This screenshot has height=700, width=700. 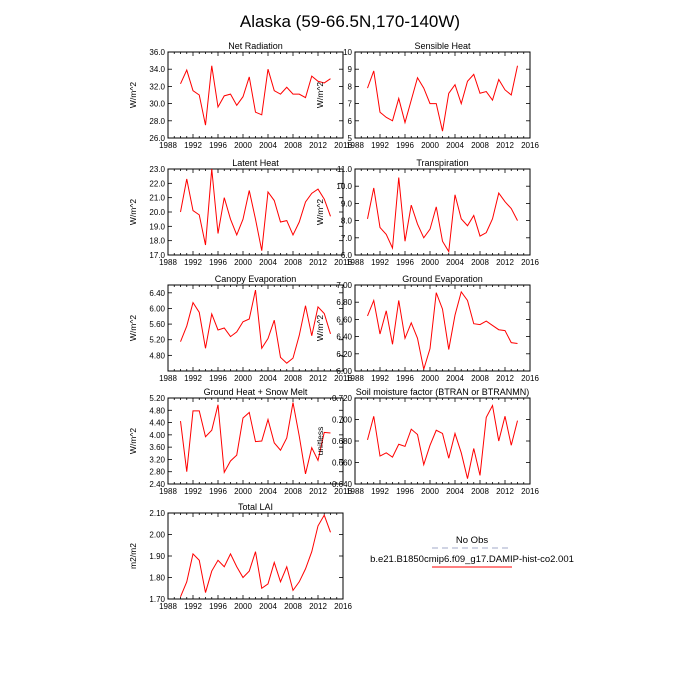 What do you see at coordinates (255, 46) in the screenshot?
I see `panel-title: Net Radiation` at bounding box center [255, 46].